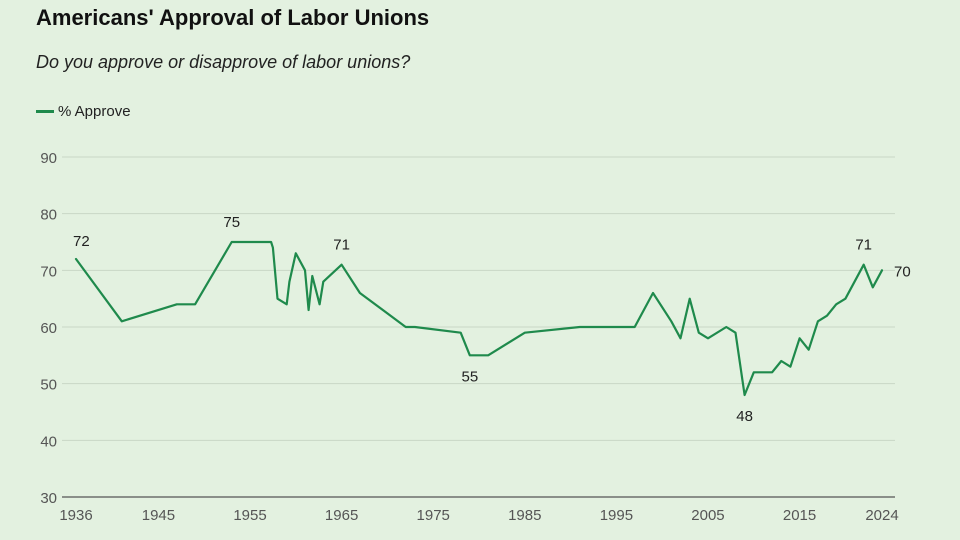  What do you see at coordinates (81, 241) in the screenshot?
I see `data-label: 72` at bounding box center [81, 241].